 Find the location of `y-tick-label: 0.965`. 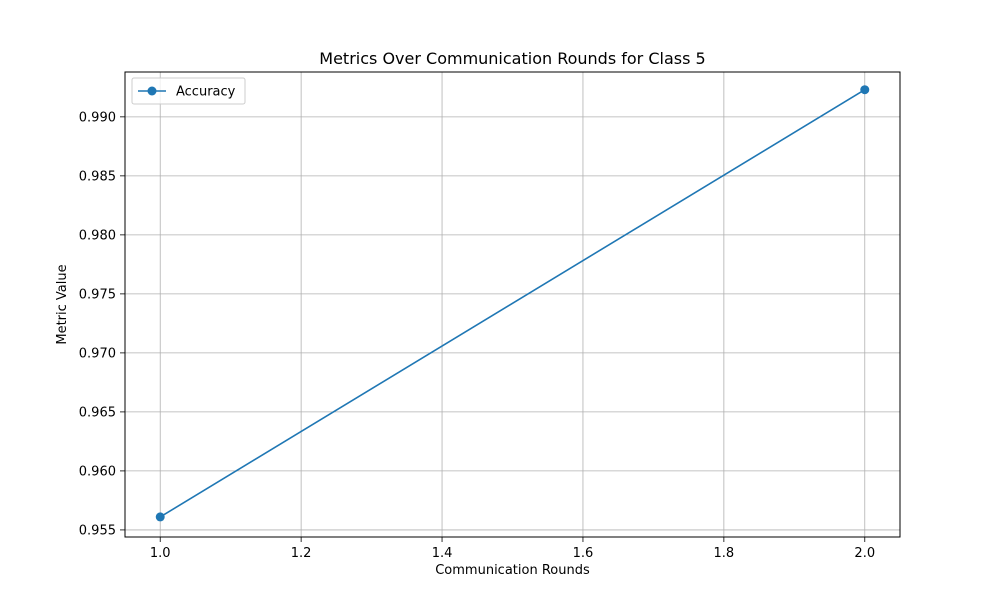

y-tick-label: 0.965 is located at coordinates (97, 412).